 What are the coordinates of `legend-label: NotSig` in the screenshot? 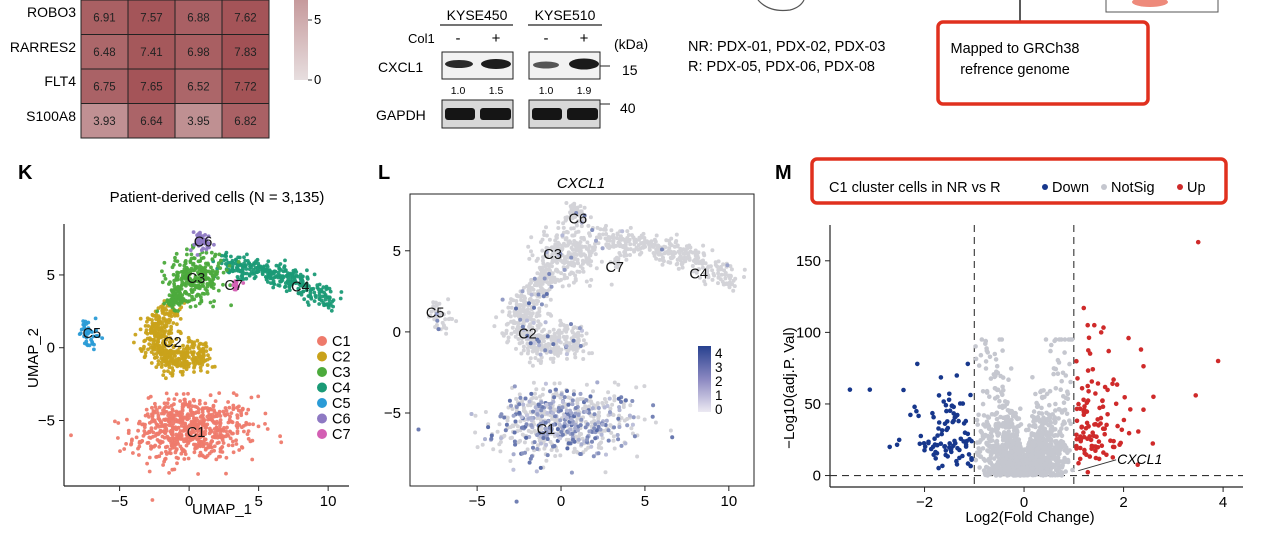 It's located at (1133, 188).